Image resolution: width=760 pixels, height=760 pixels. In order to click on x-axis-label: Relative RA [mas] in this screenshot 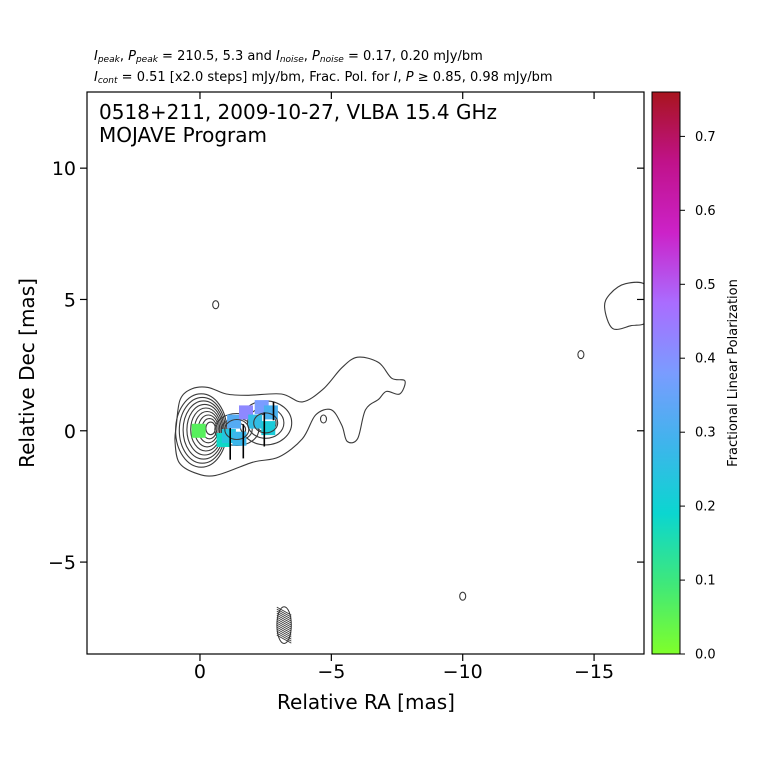, I will do `click(366, 702)`.